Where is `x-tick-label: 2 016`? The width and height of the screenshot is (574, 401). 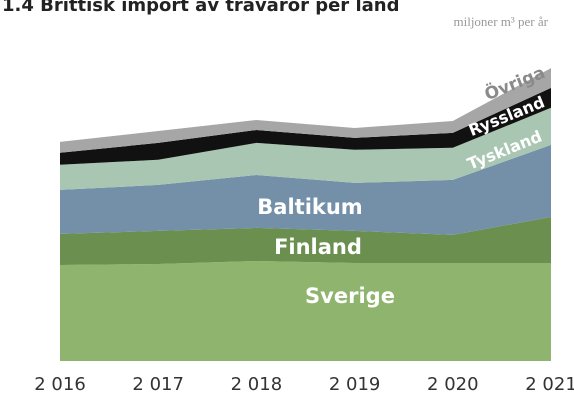
x-tick-label: 2 016 is located at coordinates (60, 384).